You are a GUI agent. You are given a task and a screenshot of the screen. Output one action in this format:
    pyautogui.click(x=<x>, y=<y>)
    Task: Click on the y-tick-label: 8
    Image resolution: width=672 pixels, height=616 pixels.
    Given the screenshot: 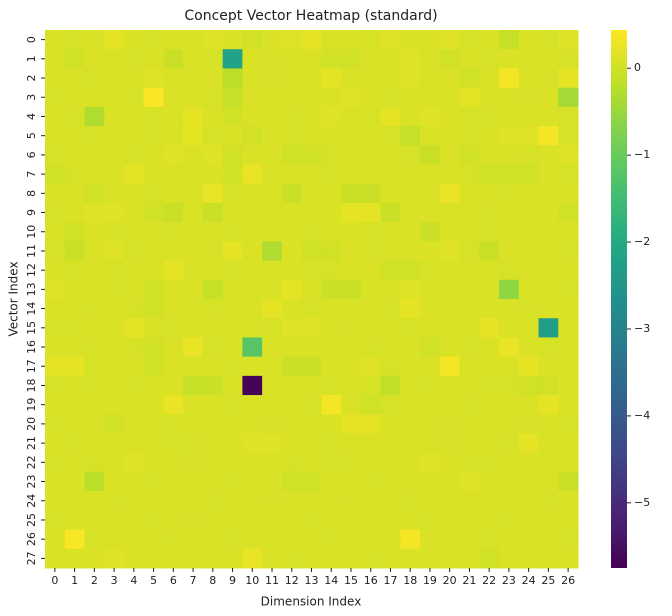 What is the action you would take?
    pyautogui.click(x=31, y=193)
    